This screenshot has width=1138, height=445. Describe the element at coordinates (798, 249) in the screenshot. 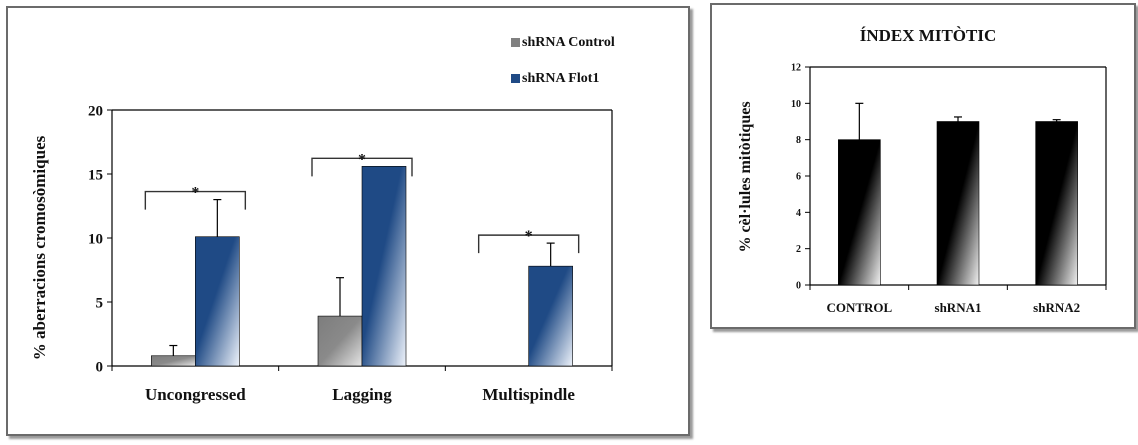

I see `y-tick-label: 2` at that location.